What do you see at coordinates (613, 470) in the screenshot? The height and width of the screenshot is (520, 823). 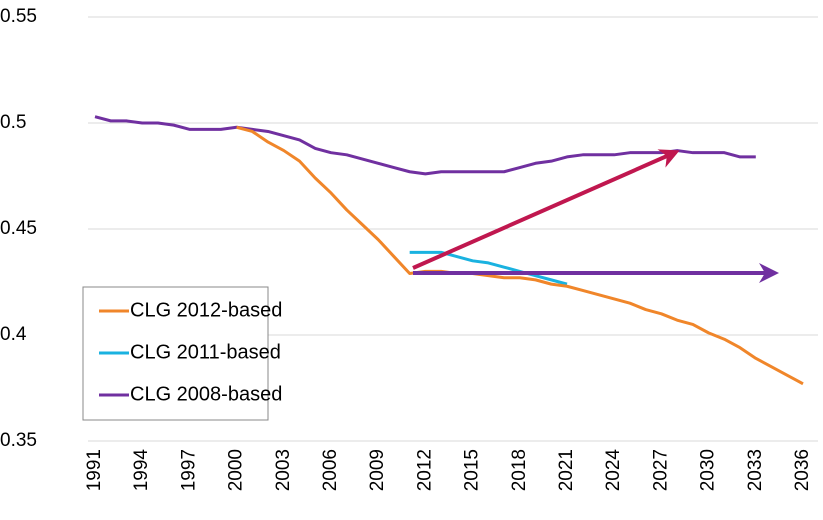 I see `x-tick-label: 2024` at bounding box center [613, 470].